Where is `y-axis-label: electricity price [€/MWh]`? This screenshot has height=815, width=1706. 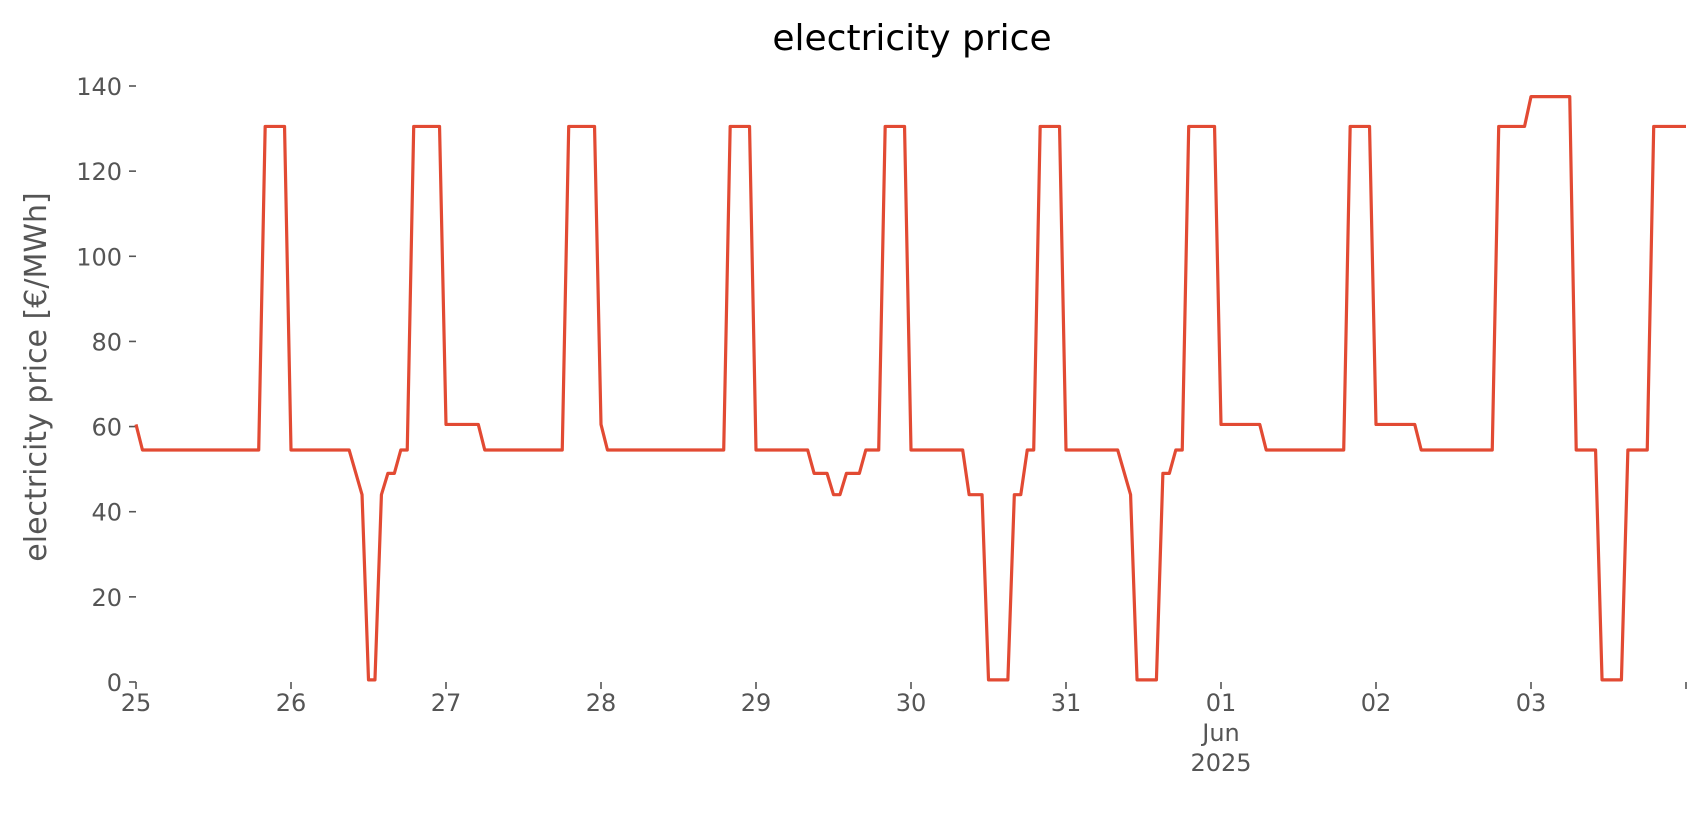
y-axis-label: electricity price [€/MWh] is located at coordinates (36, 376).